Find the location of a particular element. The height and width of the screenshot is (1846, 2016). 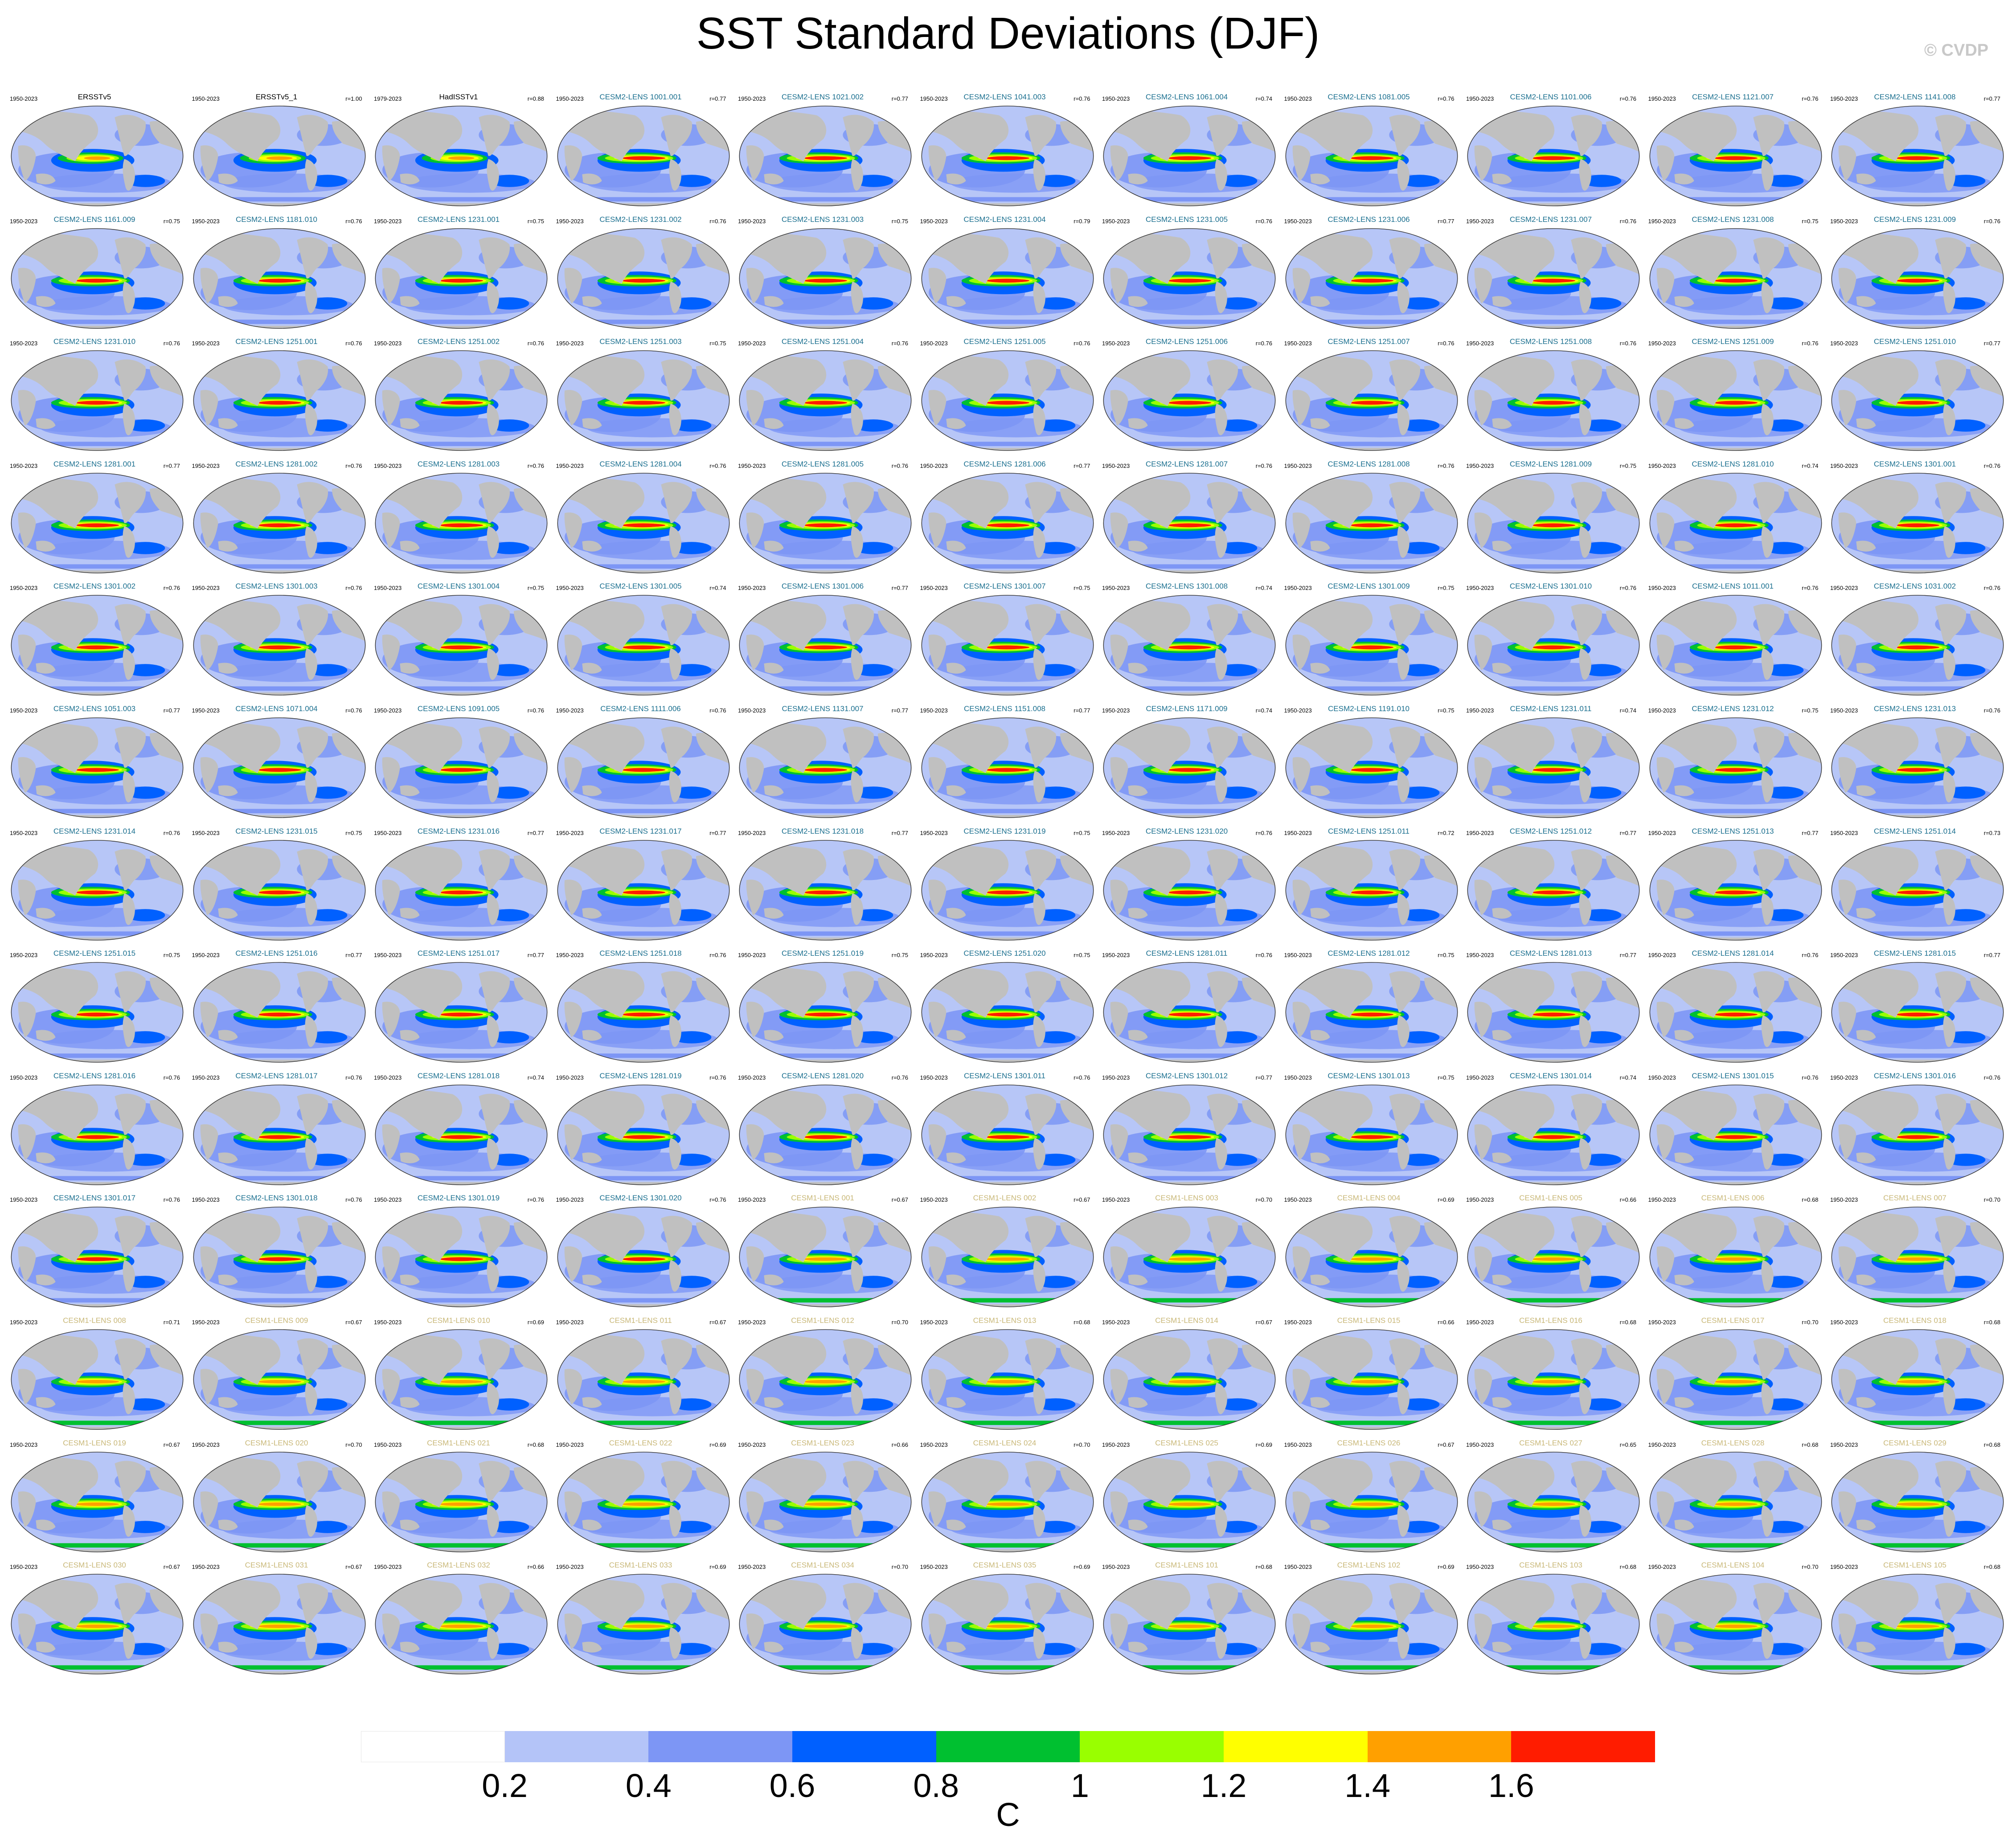

panel-name: CESM2-LENS 1281.008 is located at coordinates (1369, 463).